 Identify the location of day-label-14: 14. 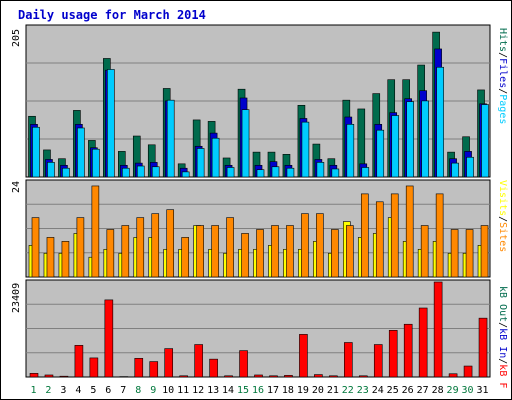
(228, 390).